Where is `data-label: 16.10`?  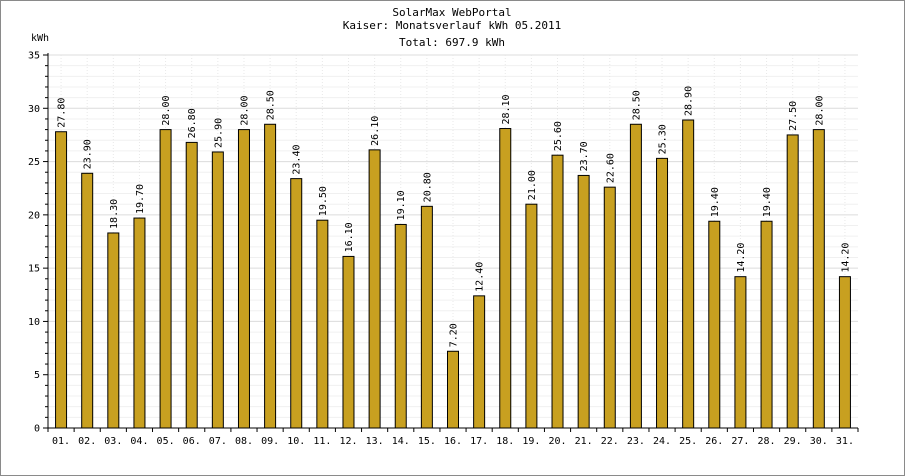 data-label: 16.10 is located at coordinates (349, 237).